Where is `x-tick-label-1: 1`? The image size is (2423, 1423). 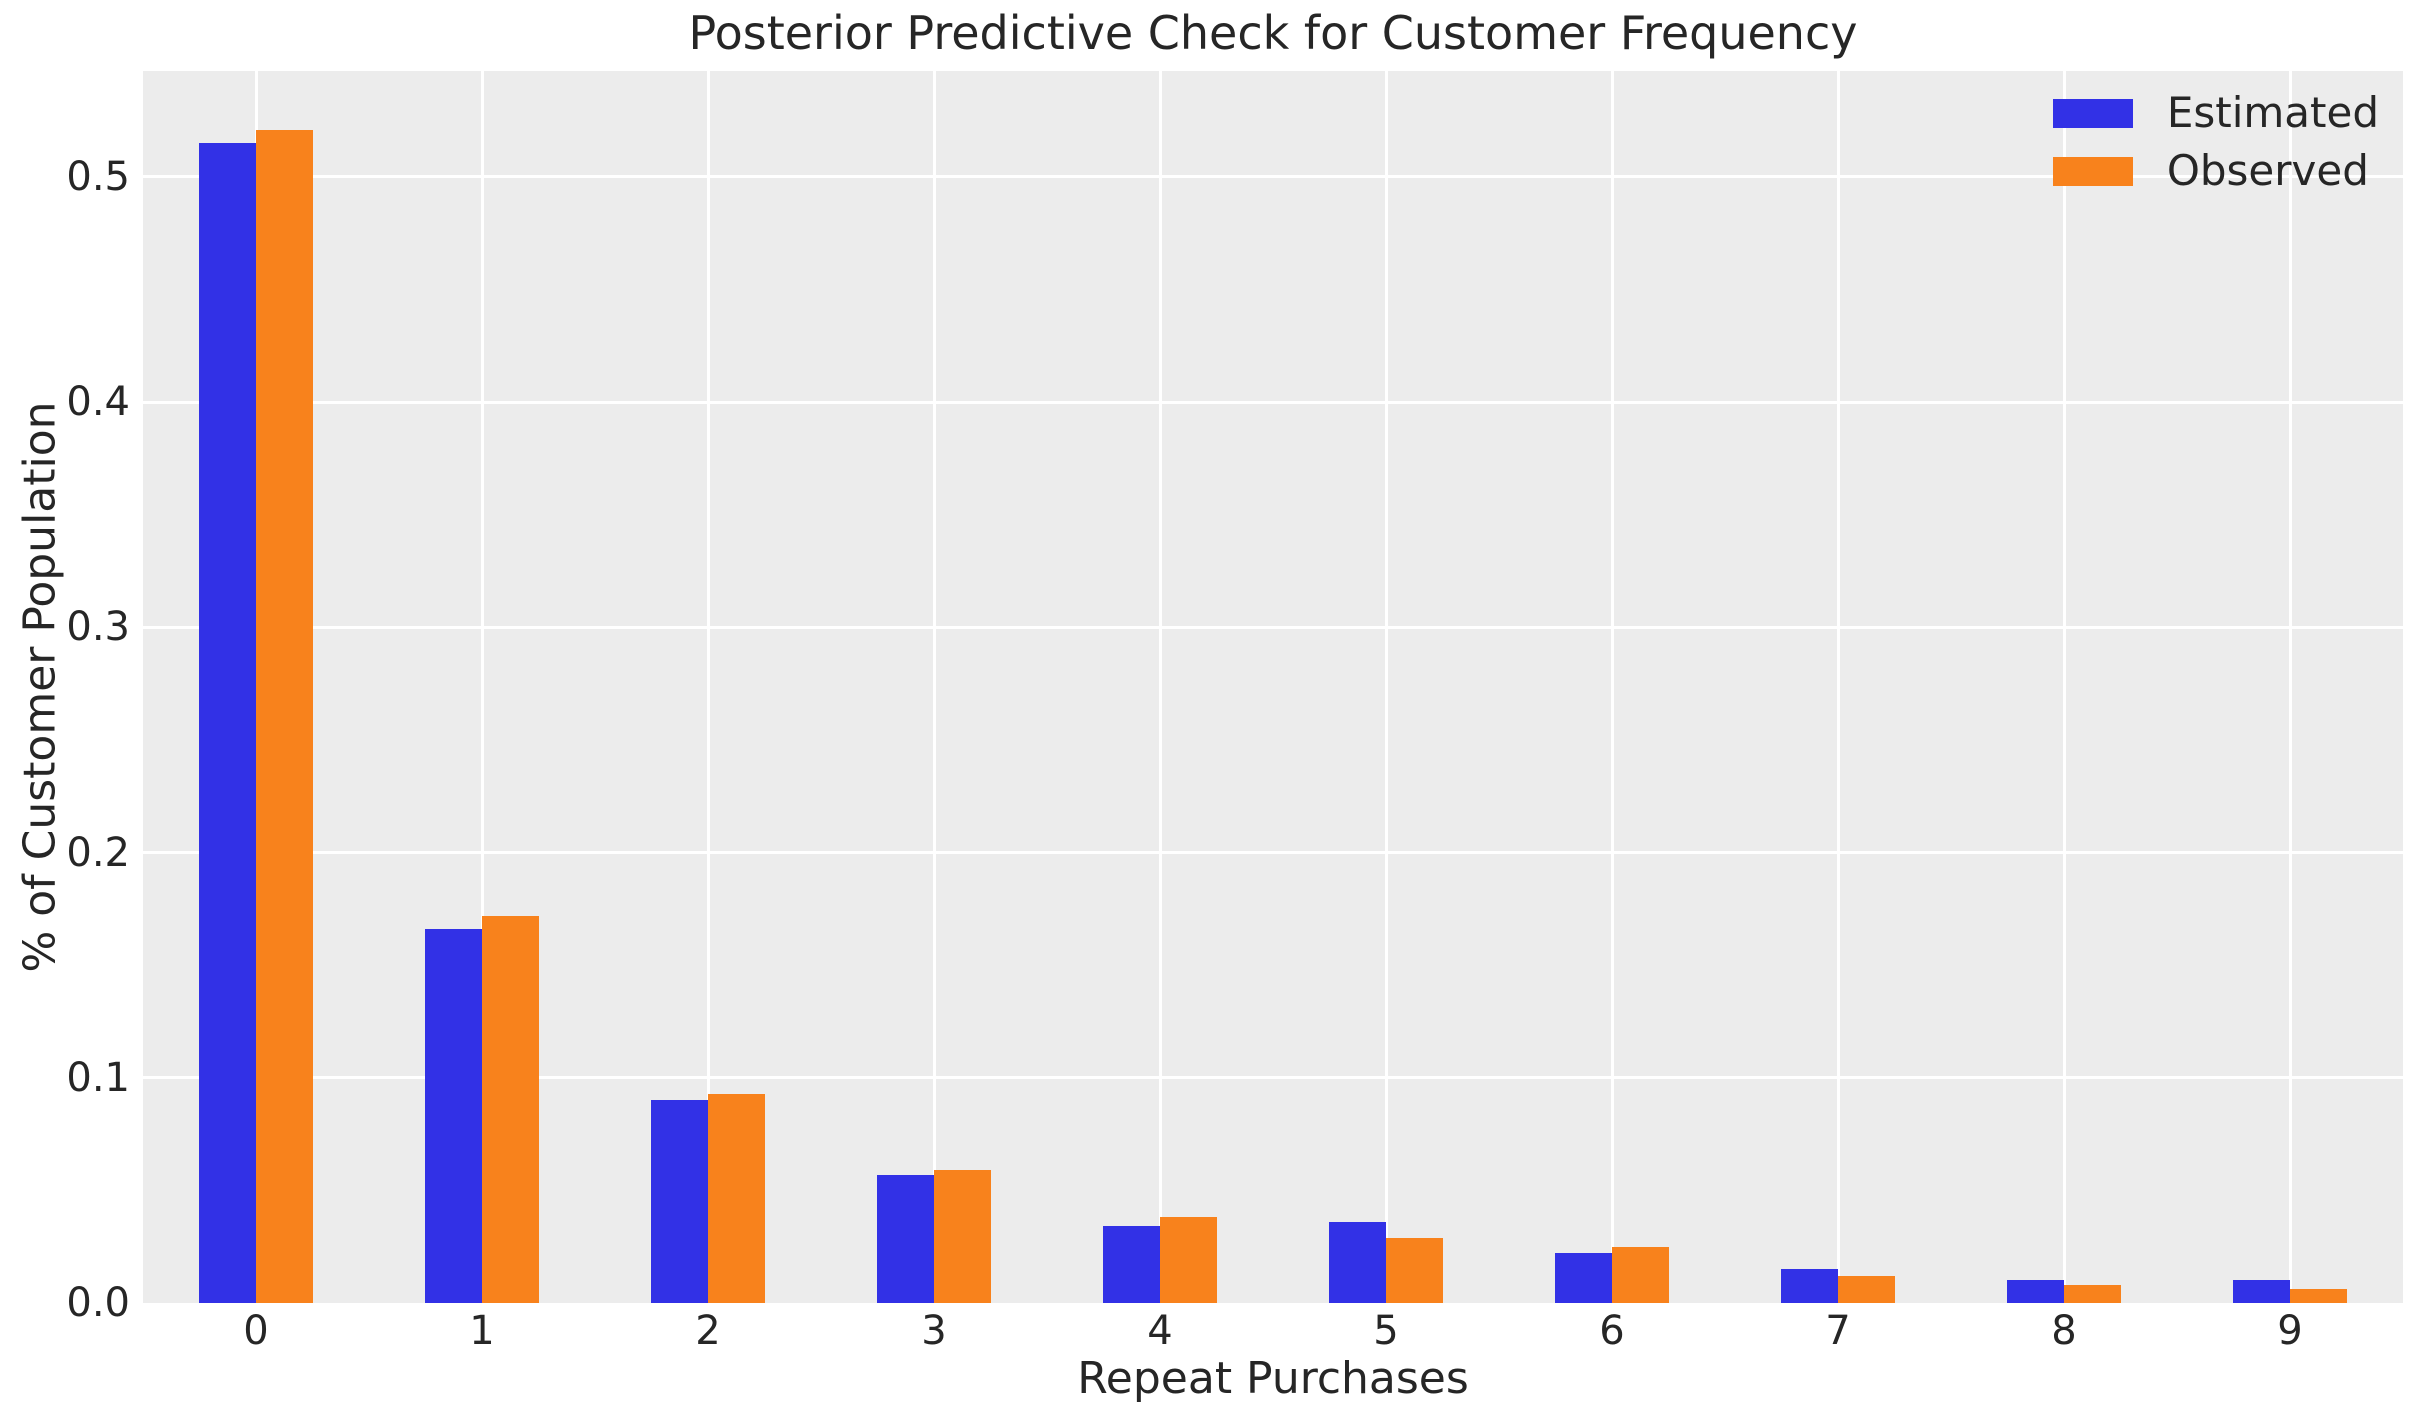
x-tick-label-1: 1 is located at coordinates (482, 1331).